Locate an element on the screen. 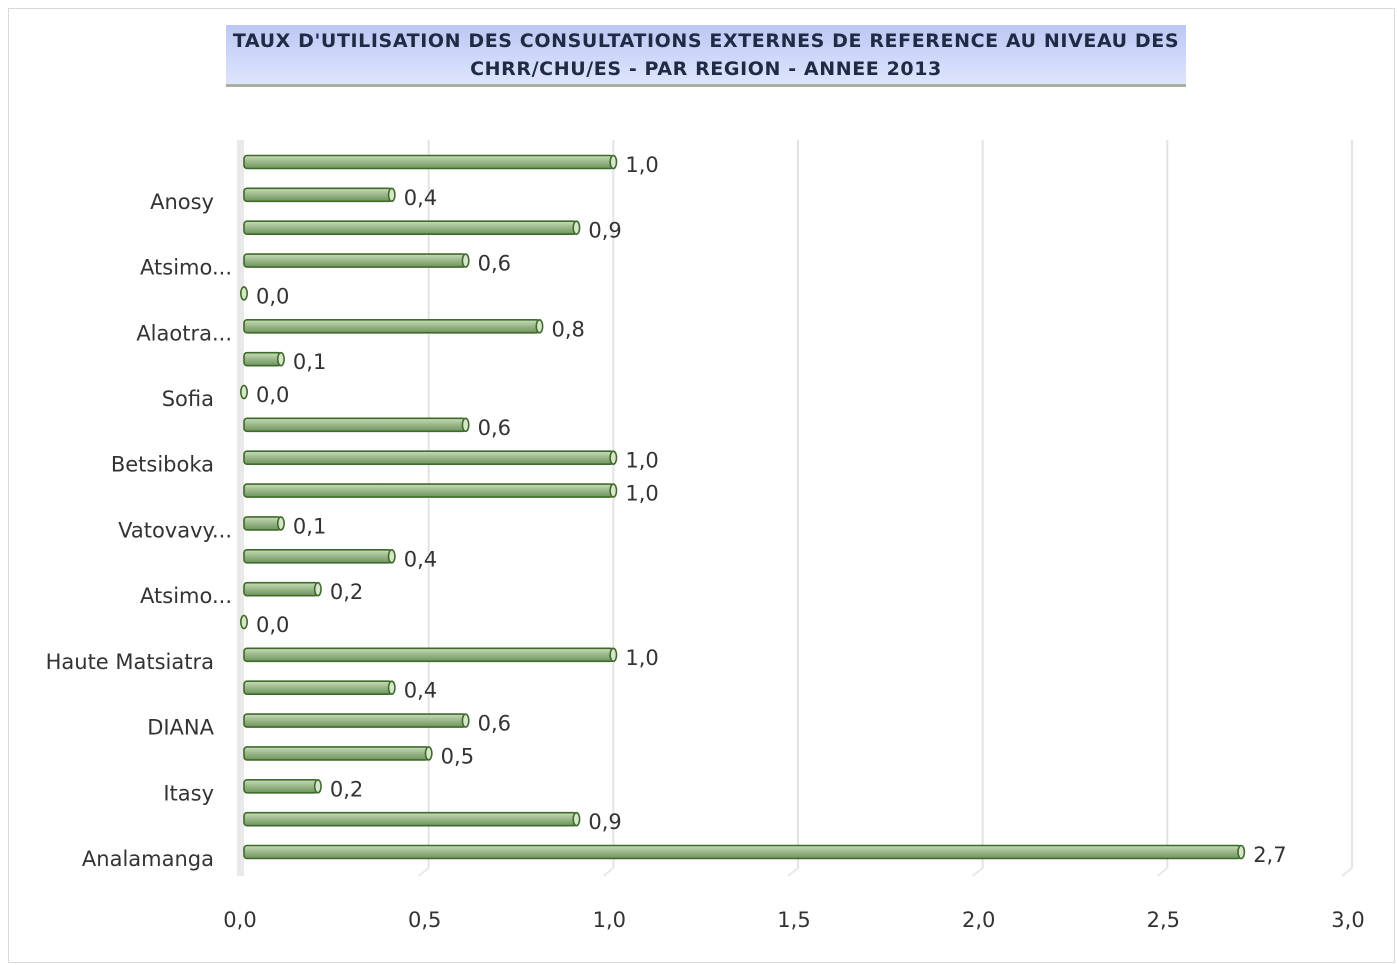 This screenshot has width=1397, height=965. category-label: Analamanga is located at coordinates (148, 859).